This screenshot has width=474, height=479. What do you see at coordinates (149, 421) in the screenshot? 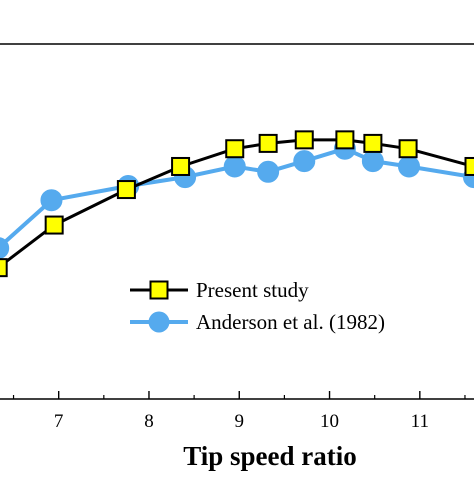
I see `x-tick-label: 8` at bounding box center [149, 421].